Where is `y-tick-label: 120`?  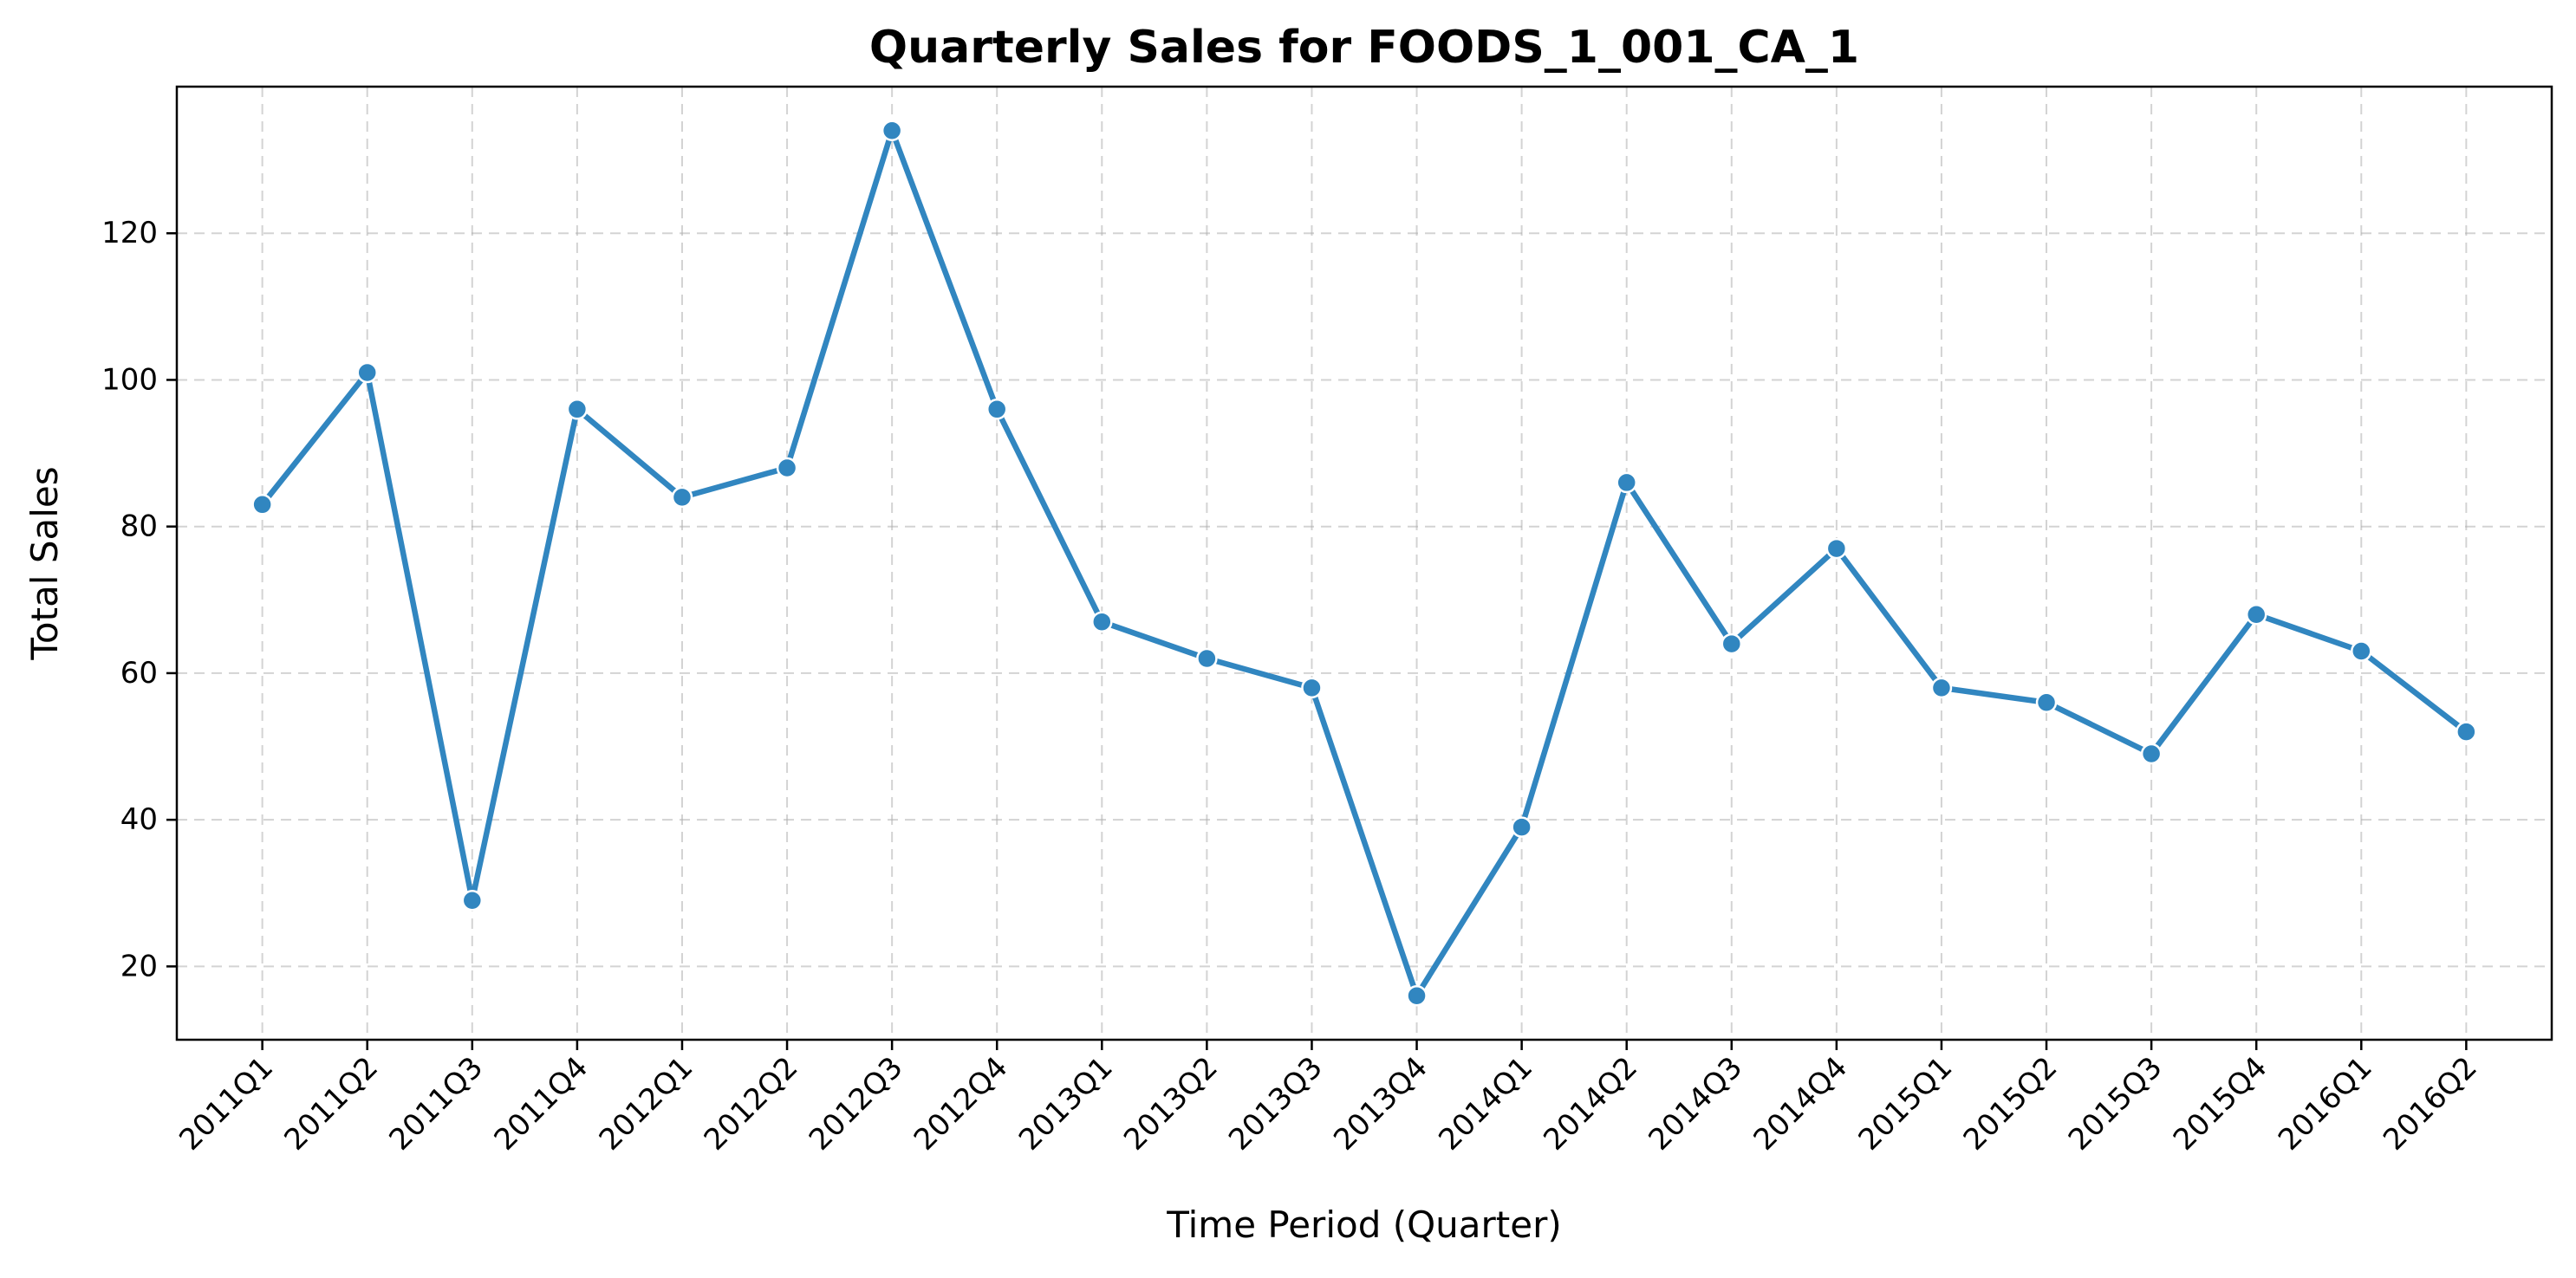 y-tick-label: 120 is located at coordinates (129, 233).